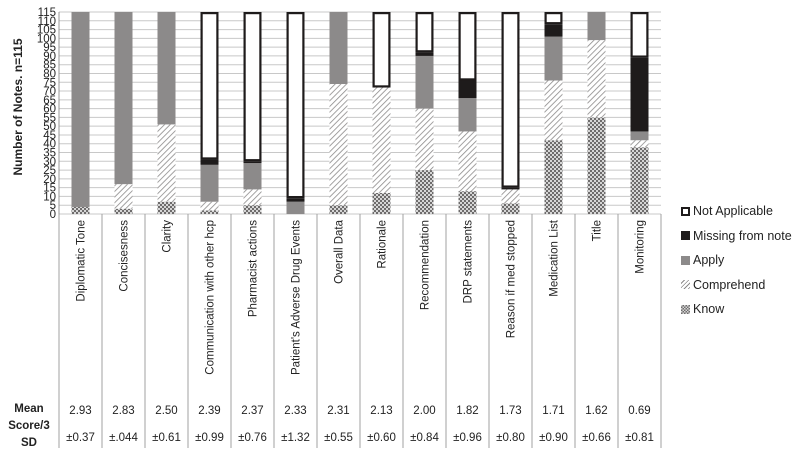 The width and height of the screenshot is (800, 454). What do you see at coordinates (18, 107) in the screenshot?
I see `y-axis-label: Number of Notes. n=115` at bounding box center [18, 107].